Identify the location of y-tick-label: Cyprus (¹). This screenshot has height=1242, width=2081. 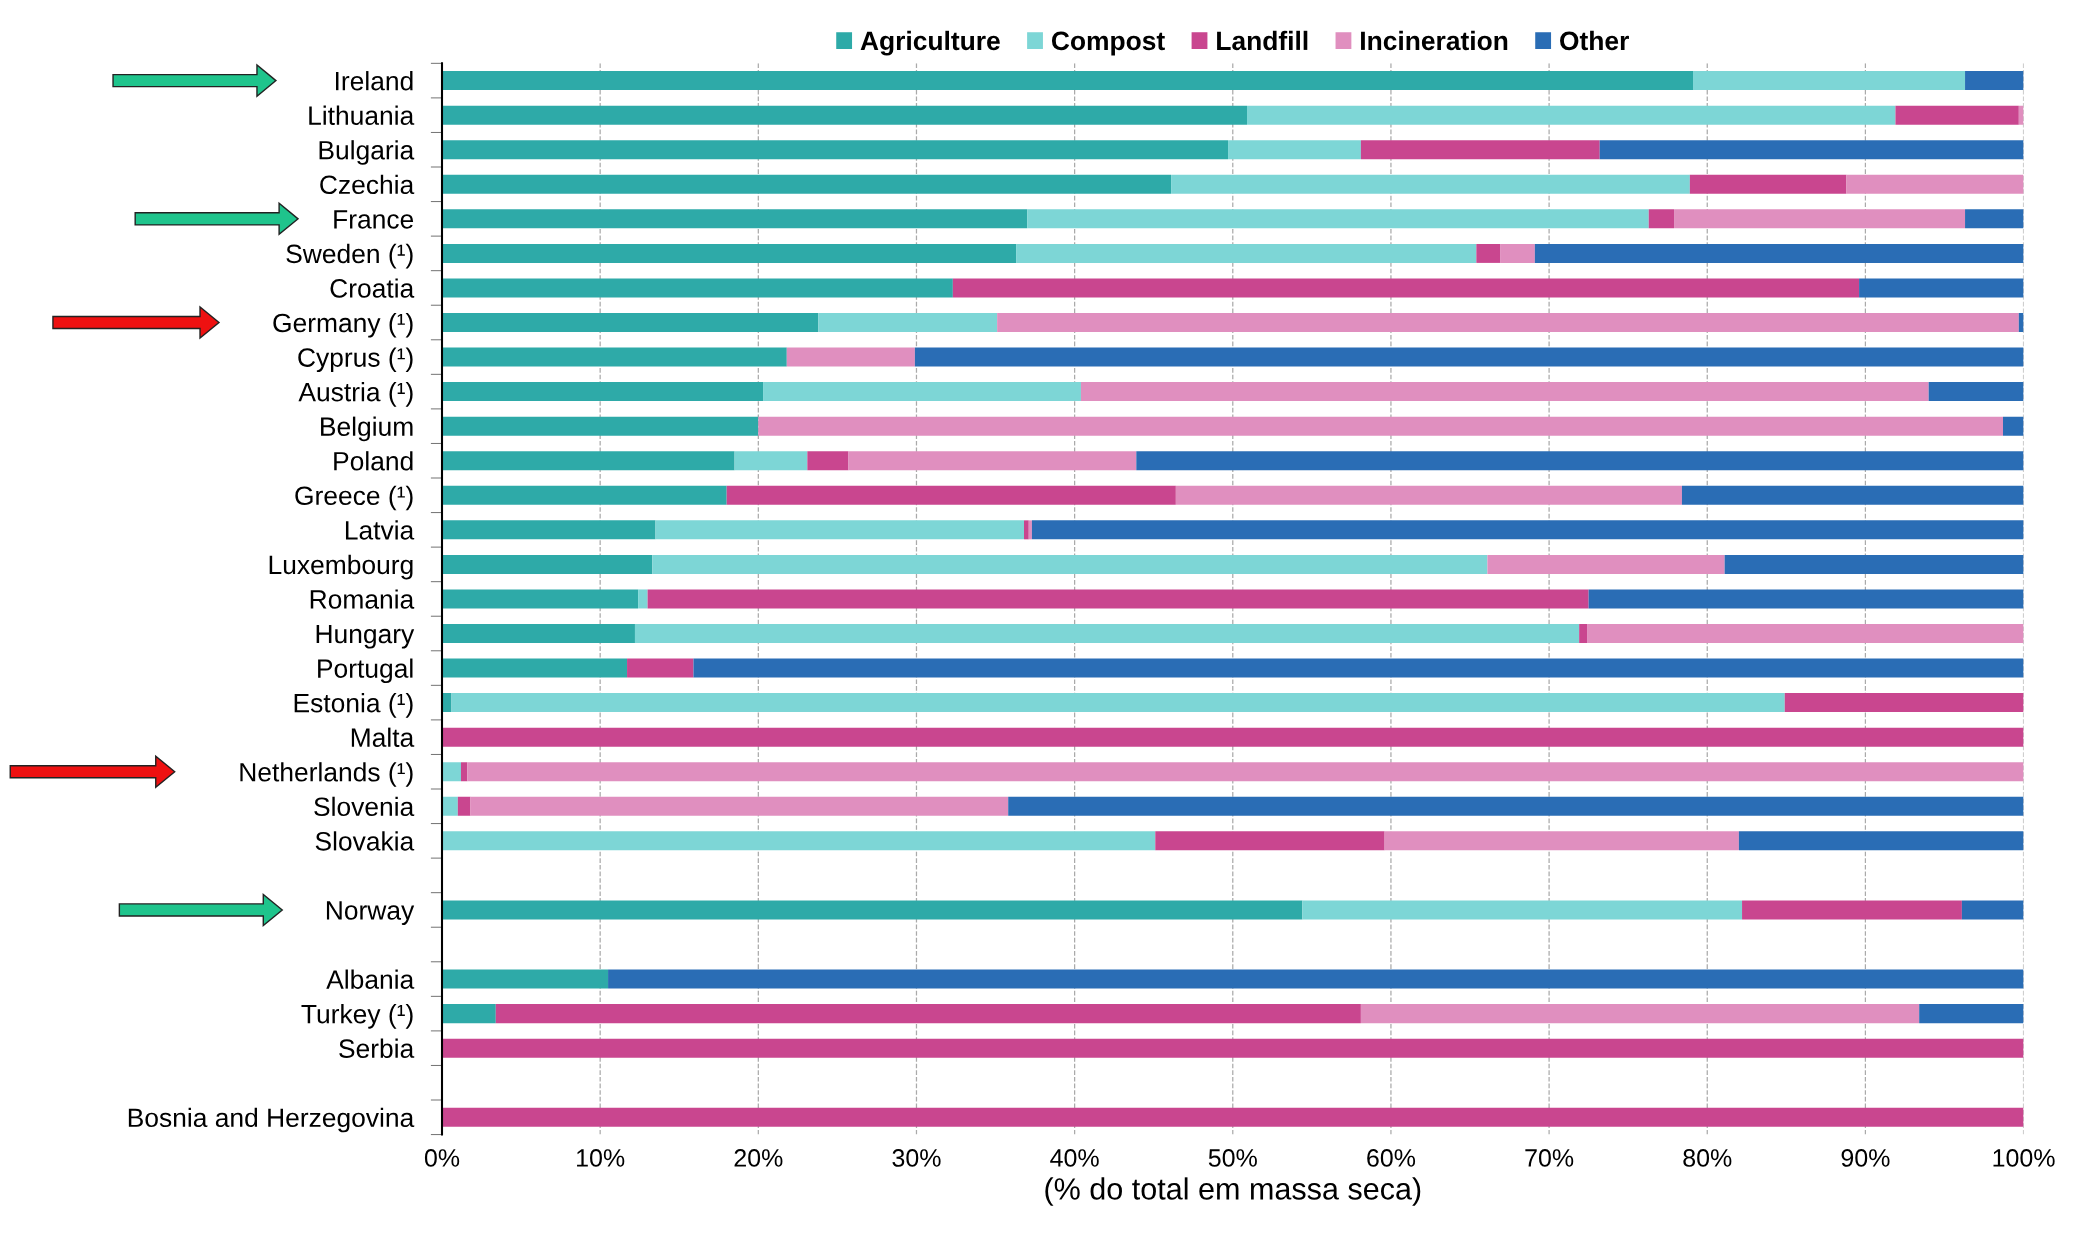
(355, 360).